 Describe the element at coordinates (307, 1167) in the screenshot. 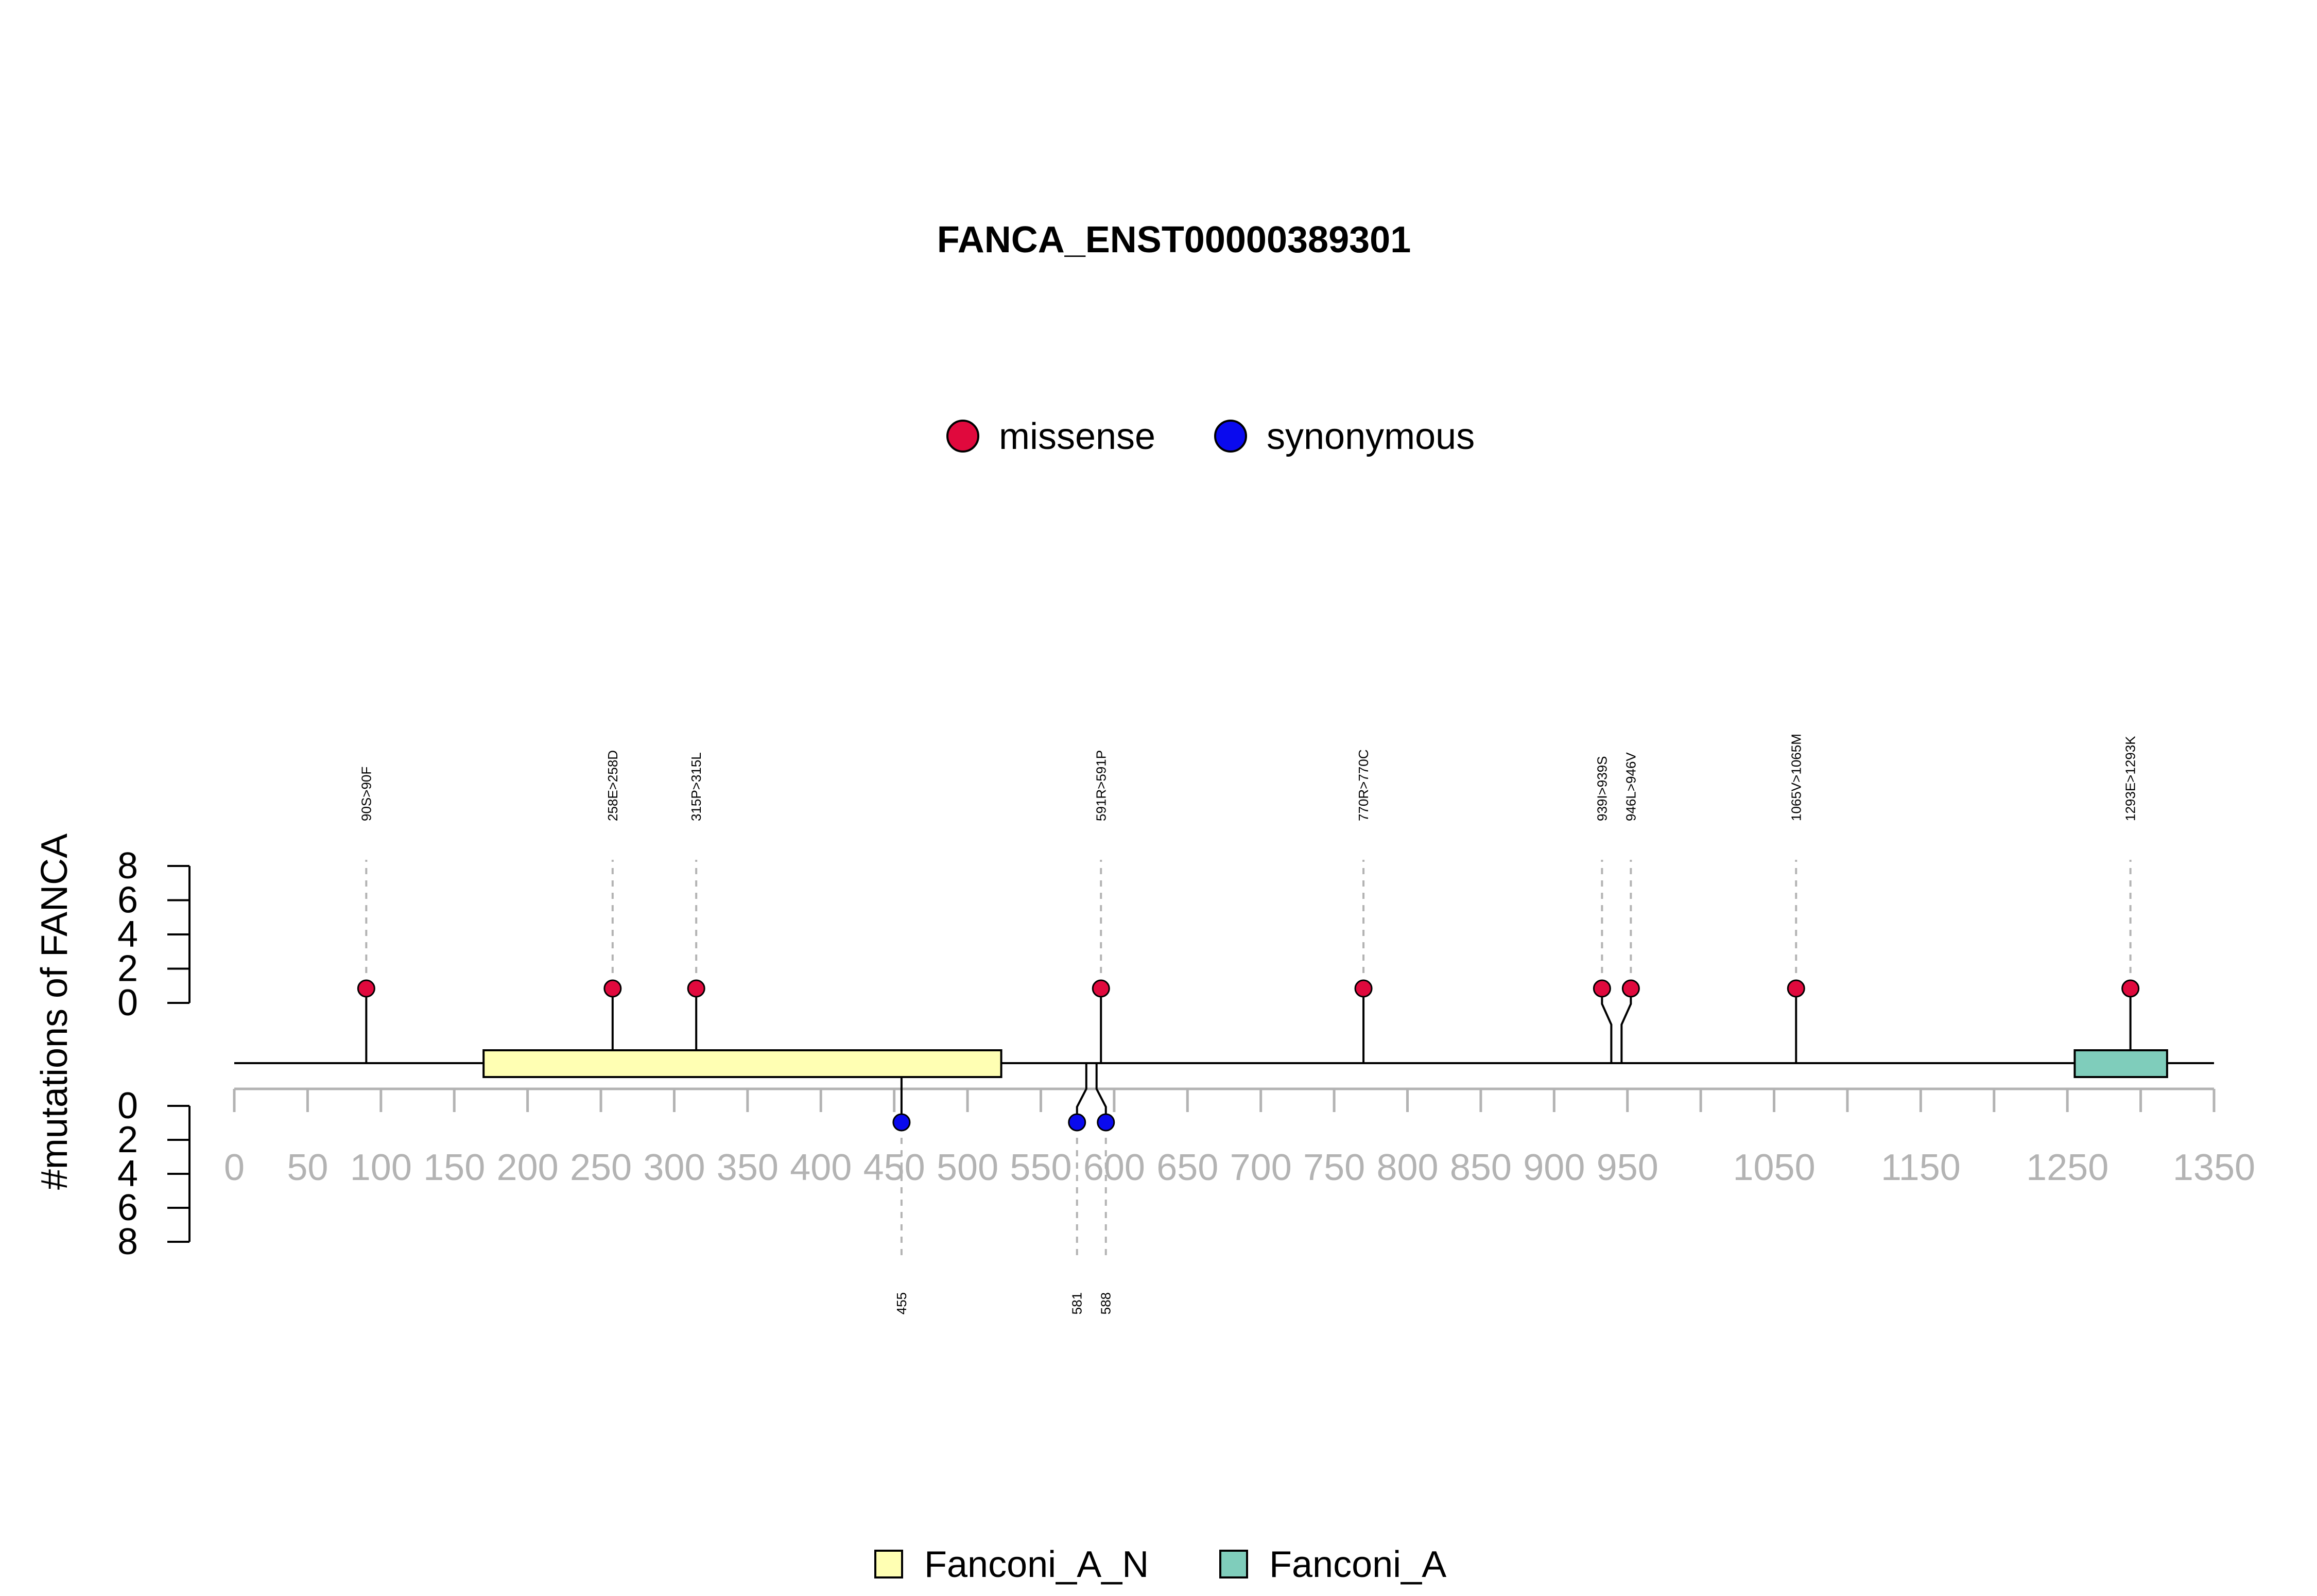

I see `x-tick-label-50: 50` at that location.